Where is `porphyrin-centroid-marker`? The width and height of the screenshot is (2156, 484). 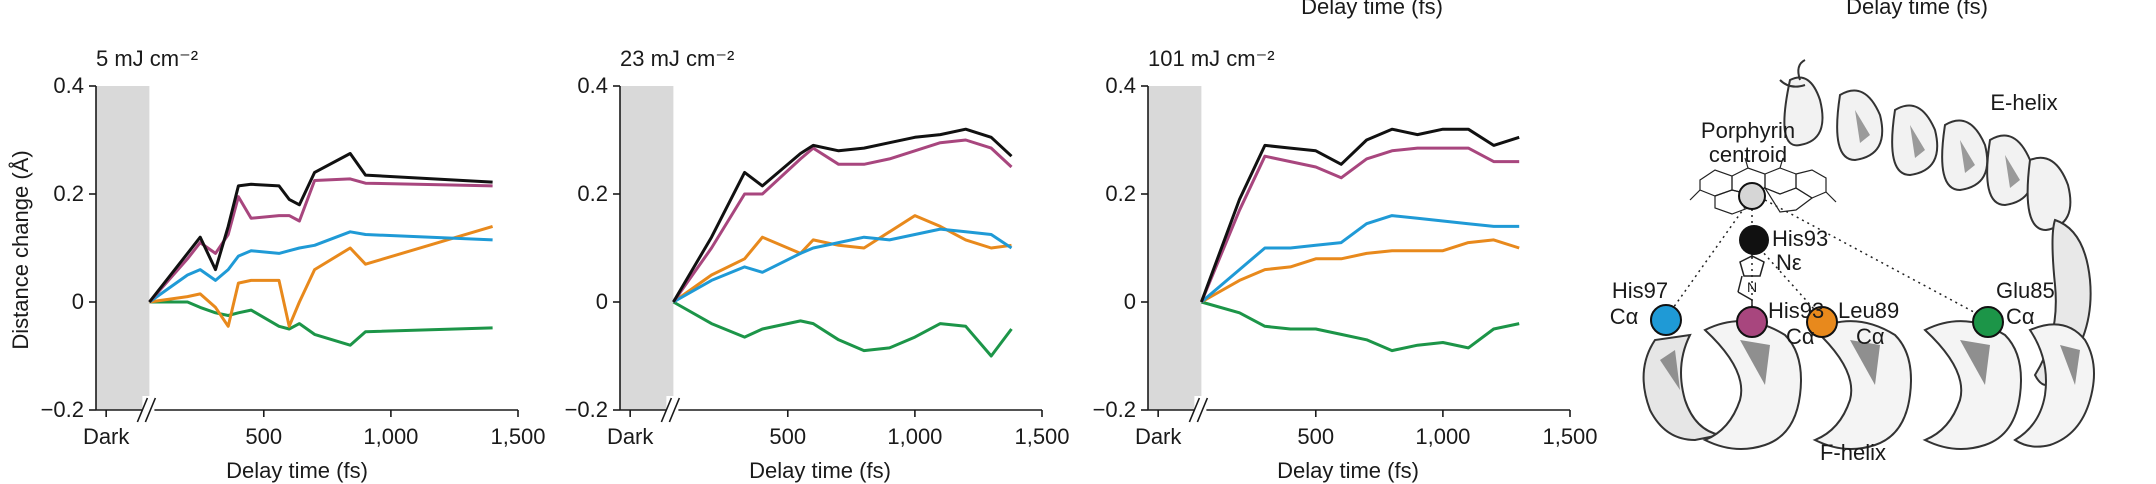 porphyrin-centroid-marker is located at coordinates (1752, 196).